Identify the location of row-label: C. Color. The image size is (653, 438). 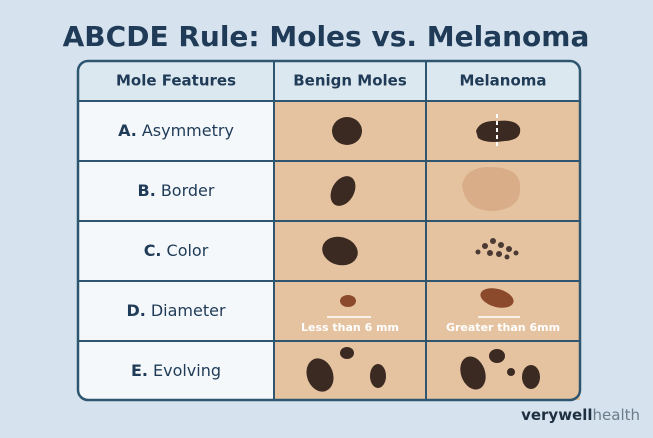
(176, 250).